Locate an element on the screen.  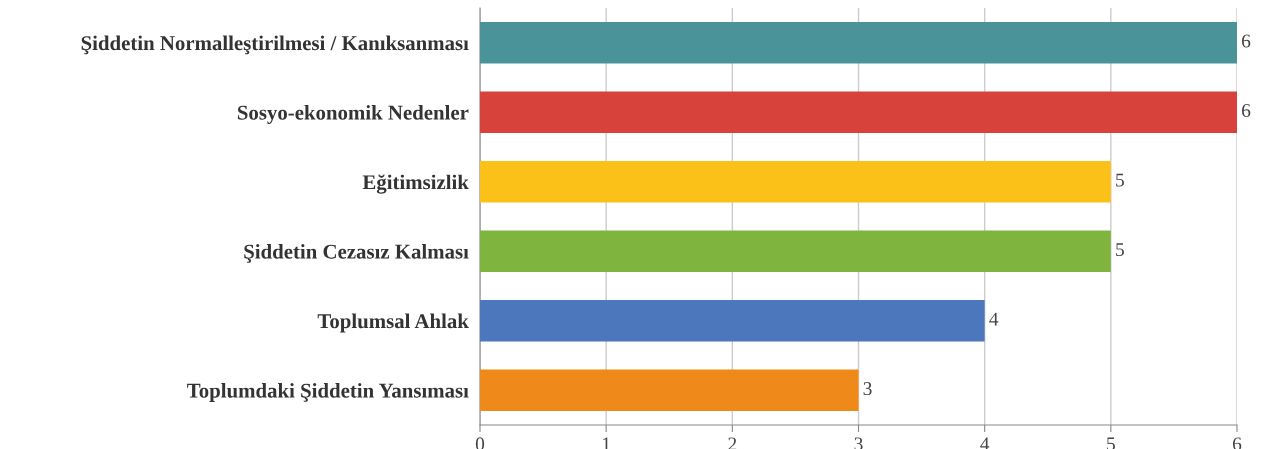
data-label: 3 is located at coordinates (867, 389).